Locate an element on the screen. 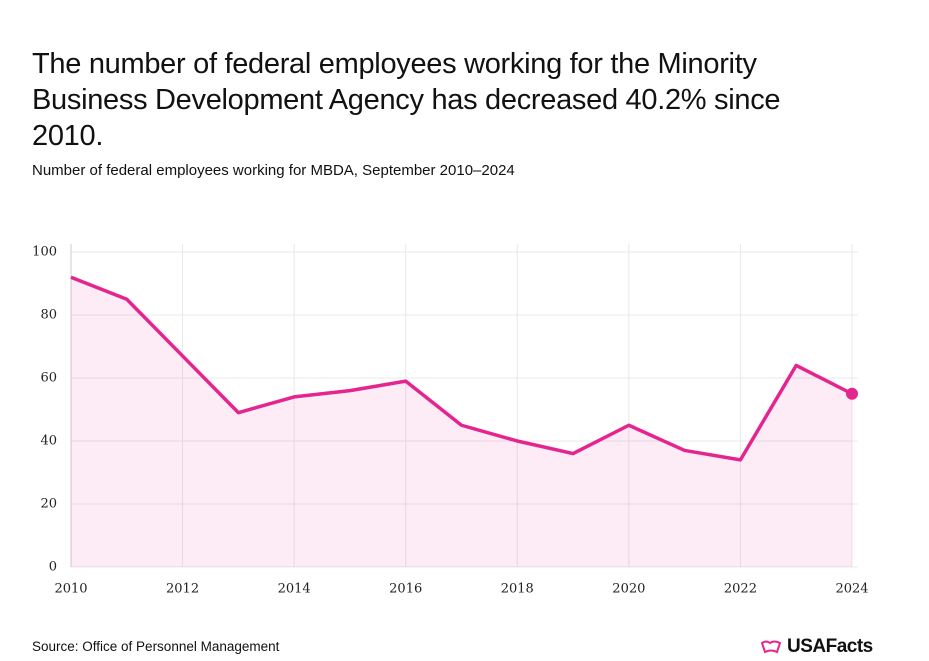  x-tick-label: 2012 is located at coordinates (182, 589).